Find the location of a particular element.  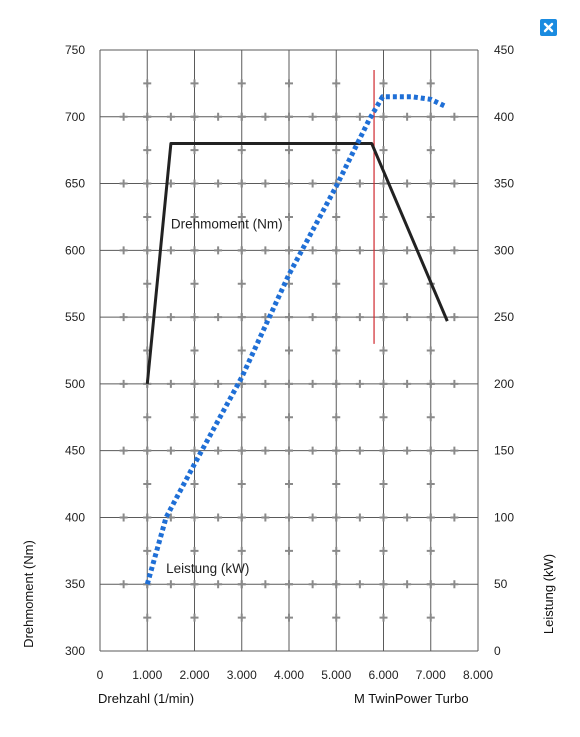

series-label-power: Leistung (kW) is located at coordinates (207, 568).